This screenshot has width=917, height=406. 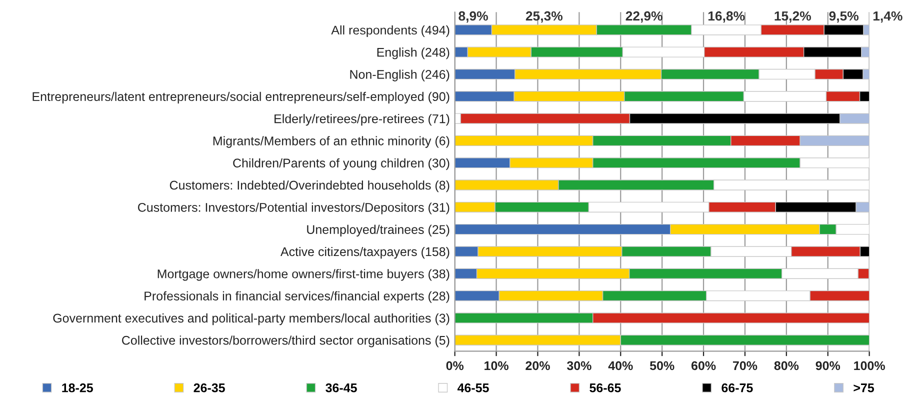 I want to click on legend-label: >75, so click(x=864, y=388).